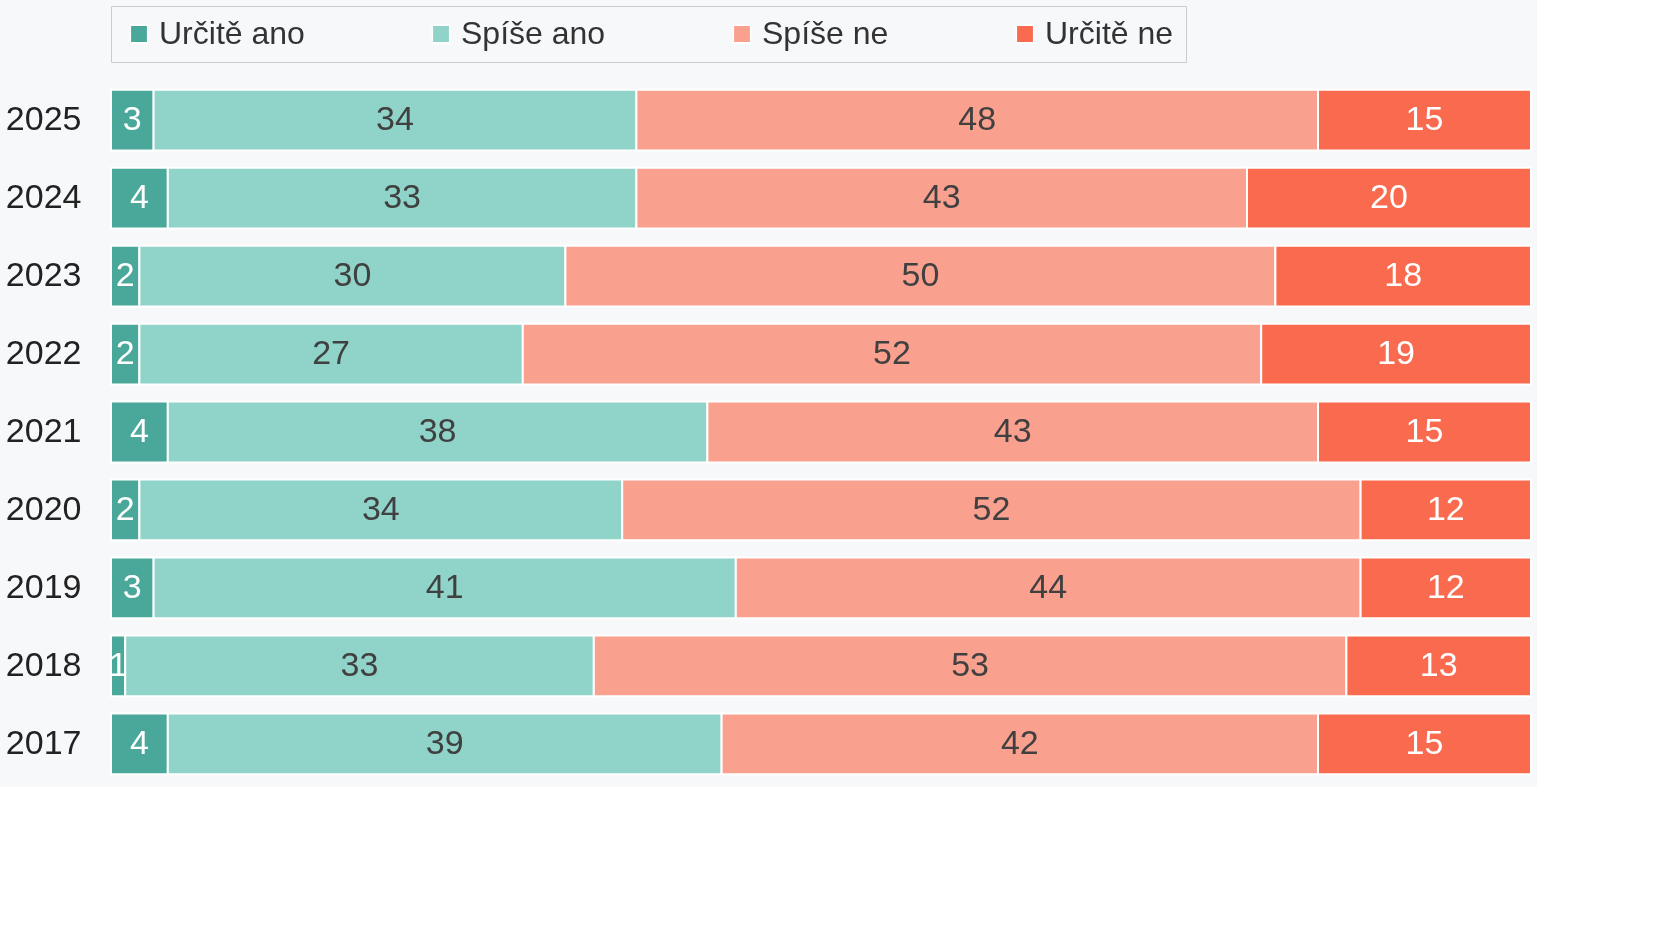 The height and width of the screenshot is (944, 1657). I want to click on data-label: 53, so click(970, 663).